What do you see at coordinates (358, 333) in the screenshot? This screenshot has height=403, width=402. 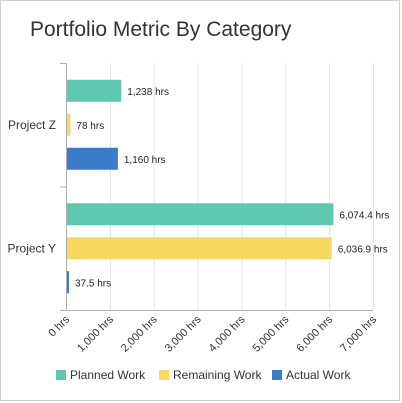 I see `x-tick-label: 7,000 hrs` at bounding box center [358, 333].